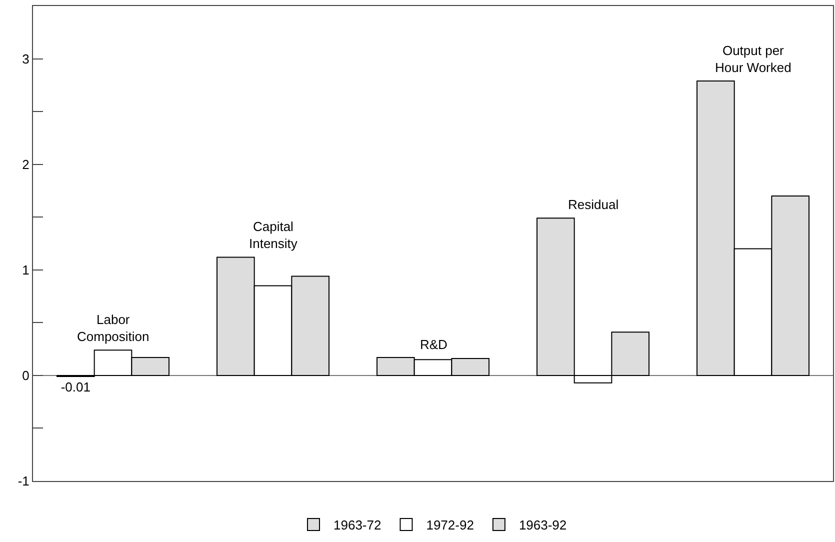 This screenshot has width=835, height=542. Describe the element at coordinates (26, 375) in the screenshot. I see `y-tick-label: 0` at that location.